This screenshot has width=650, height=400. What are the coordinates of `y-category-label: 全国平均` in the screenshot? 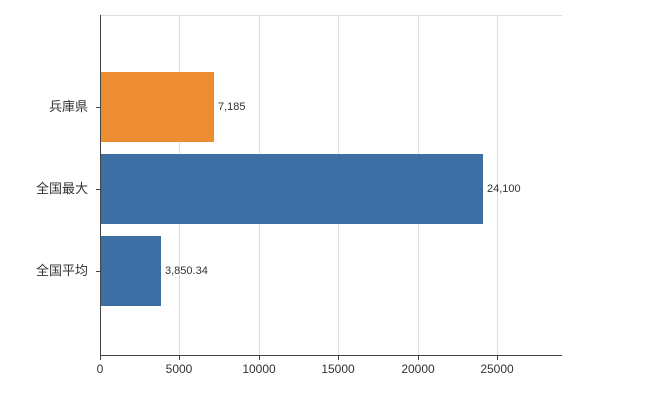 It's located at (61, 270).